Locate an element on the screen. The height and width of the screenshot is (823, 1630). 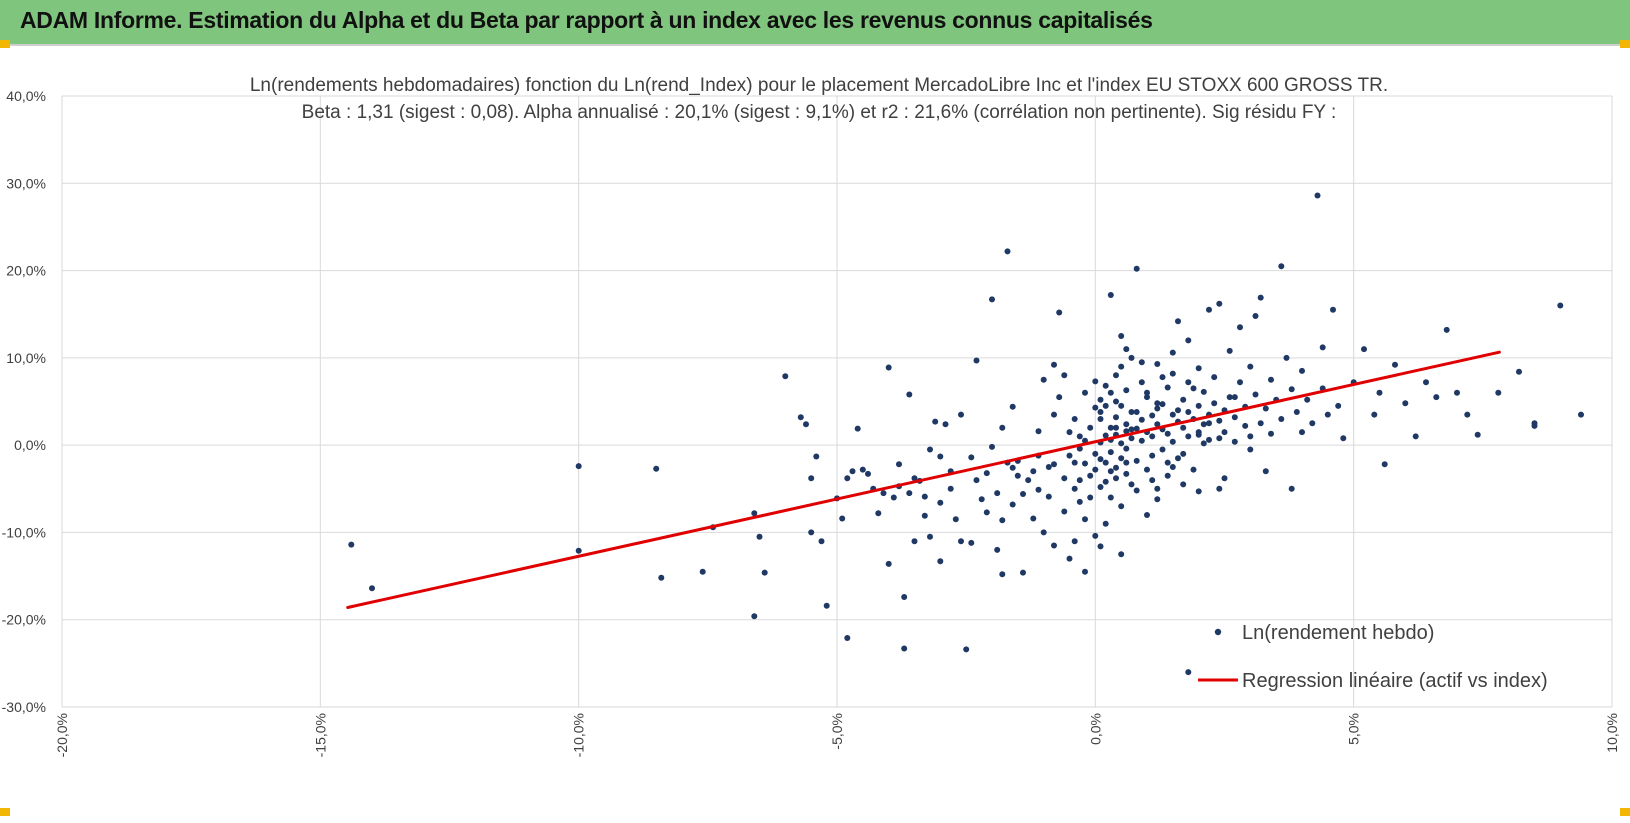
y-tick-label: 40,0% is located at coordinates (26, 96).